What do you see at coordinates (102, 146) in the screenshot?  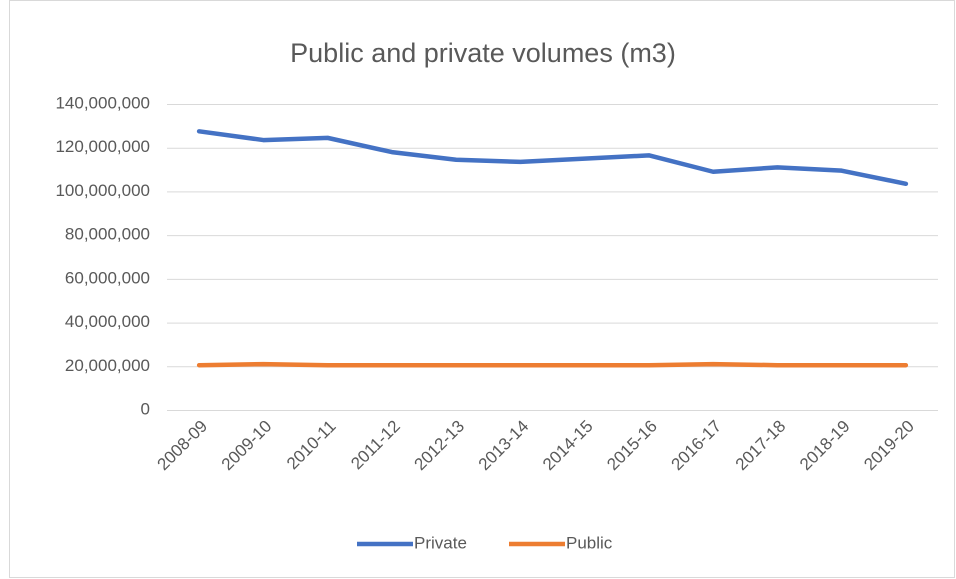 I see `y-tick-label: 120,000,000` at bounding box center [102, 146].